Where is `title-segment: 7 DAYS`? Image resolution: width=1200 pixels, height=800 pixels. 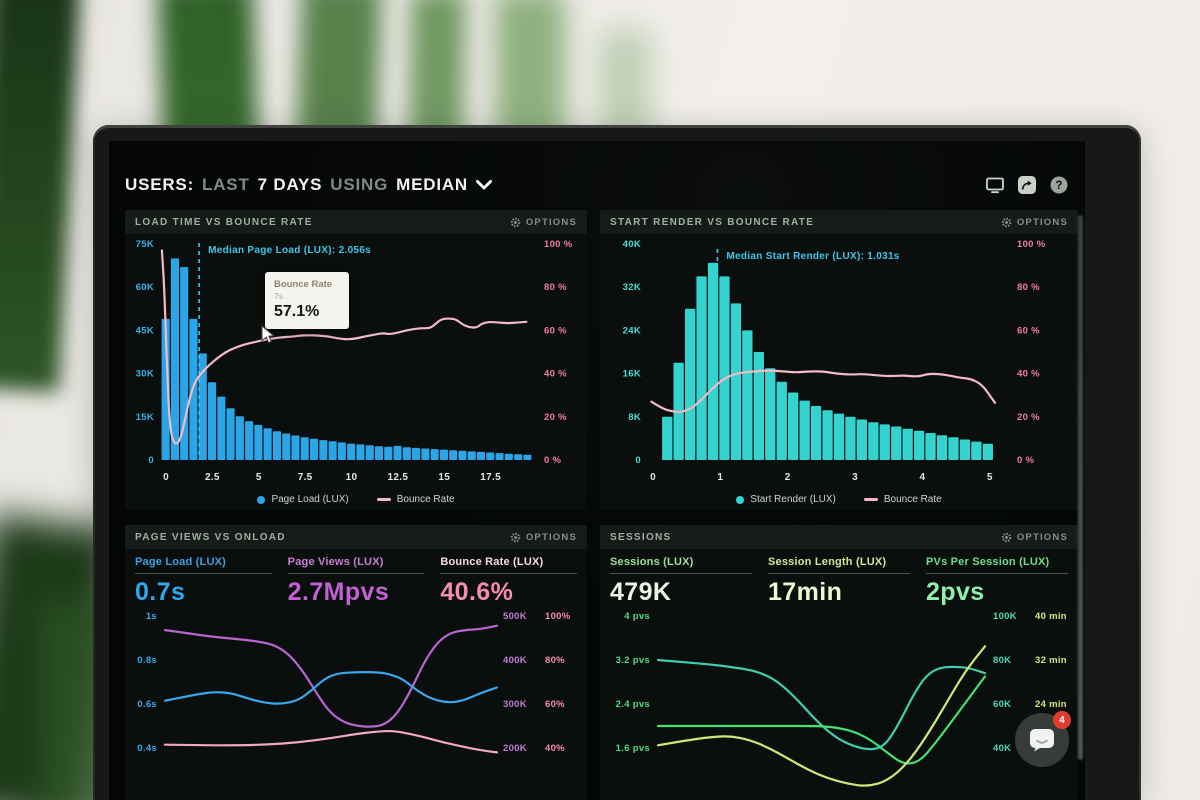
title-segment: 7 DAYS is located at coordinates (290, 184).